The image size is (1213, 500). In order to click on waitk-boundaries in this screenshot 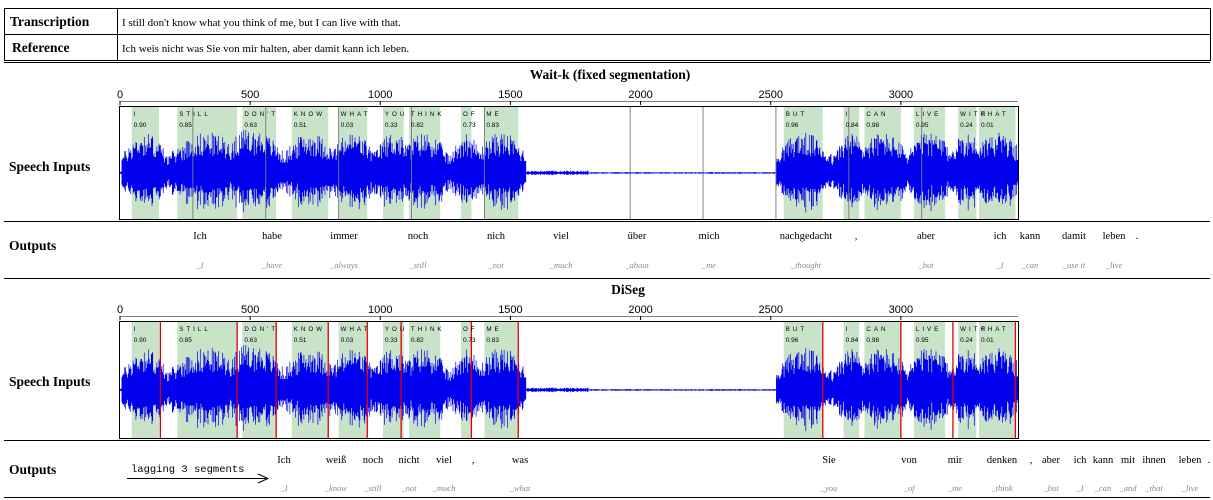, I will do `click(557, 163)`.